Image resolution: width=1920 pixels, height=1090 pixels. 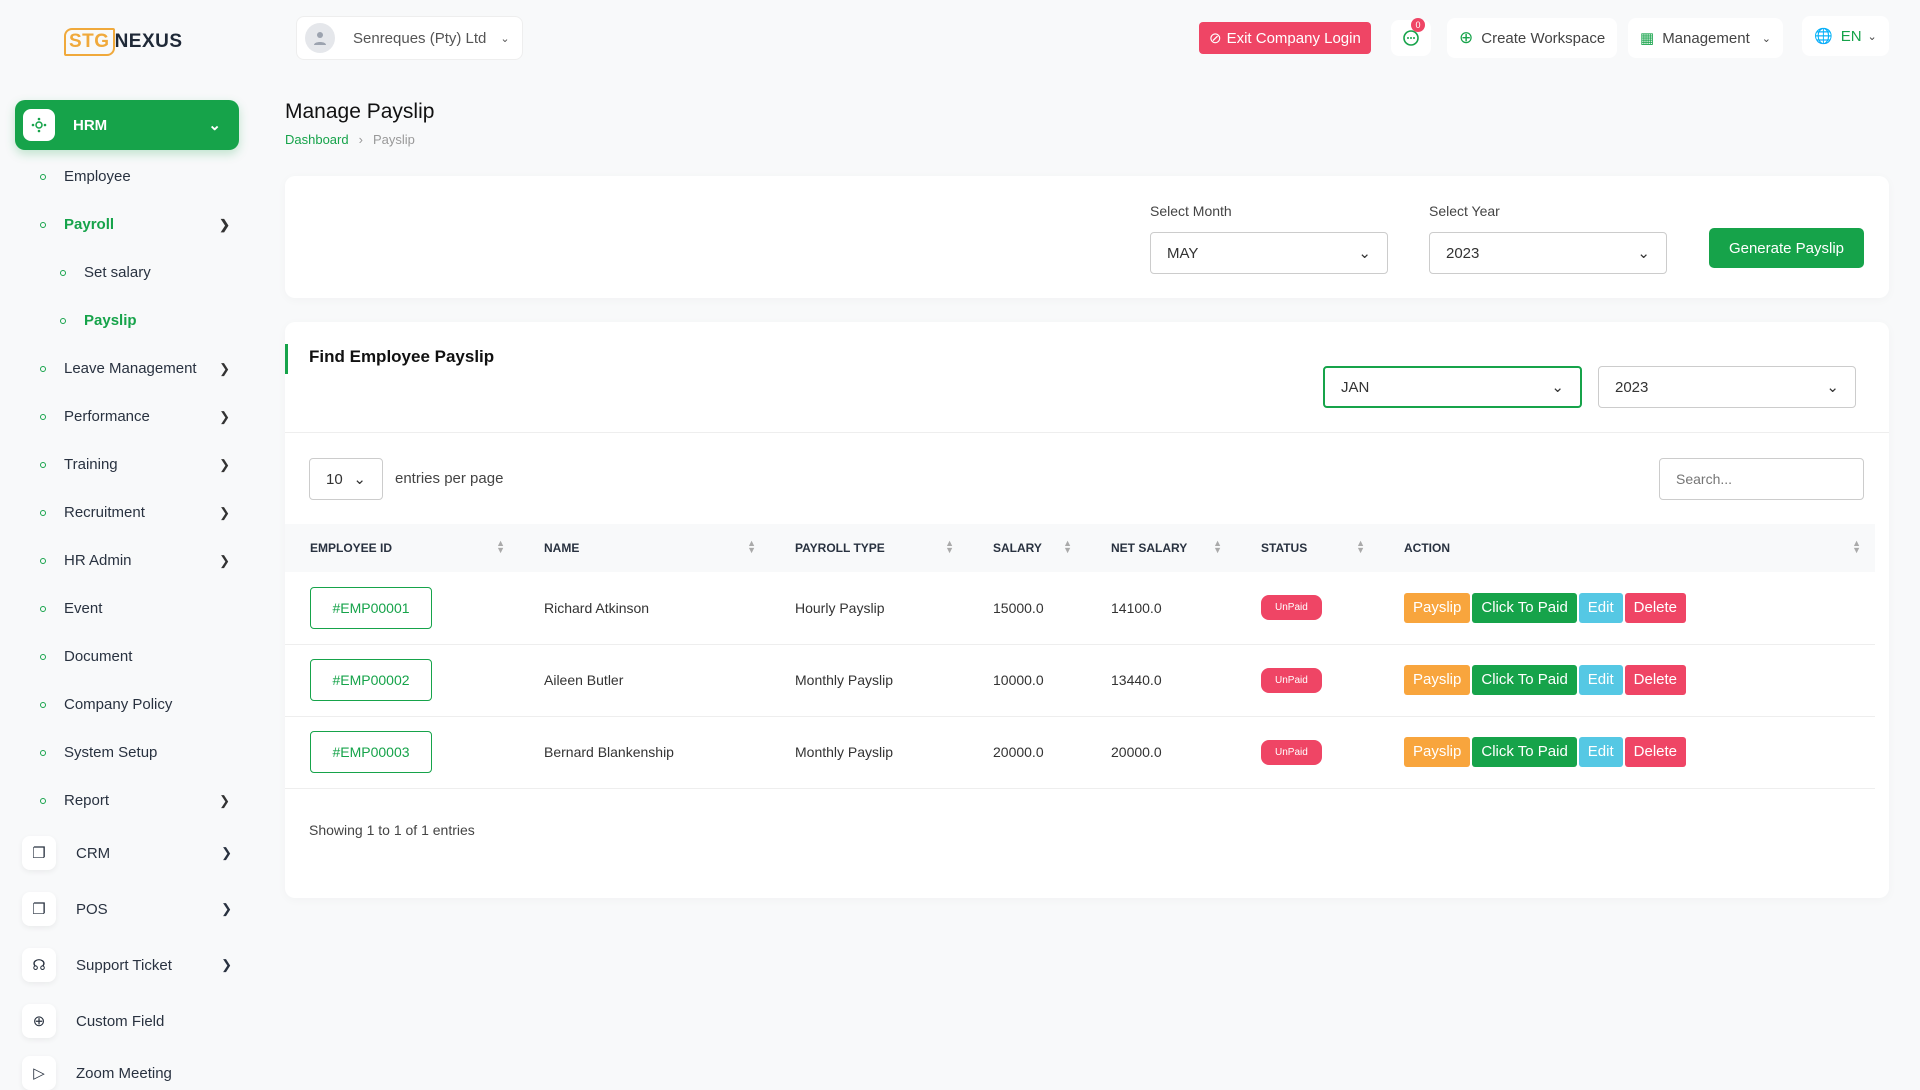 What do you see at coordinates (1786, 248) in the screenshot?
I see `generate-payslip-button: Generate Payslip` at bounding box center [1786, 248].